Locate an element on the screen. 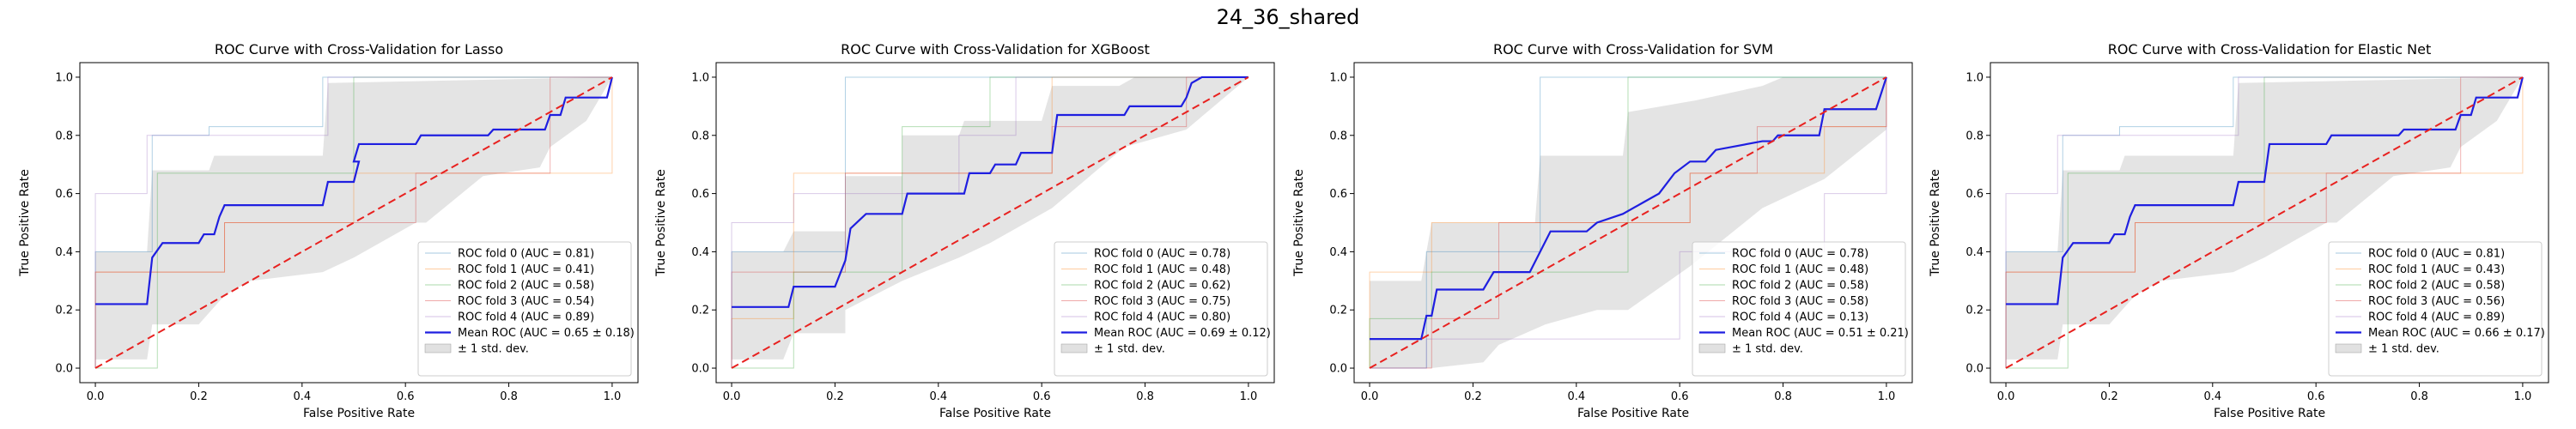 Image resolution: width=2576 pixels, height=429 pixels. legend-entry: ROC fold 1 (AUC = 0.41) is located at coordinates (526, 270).